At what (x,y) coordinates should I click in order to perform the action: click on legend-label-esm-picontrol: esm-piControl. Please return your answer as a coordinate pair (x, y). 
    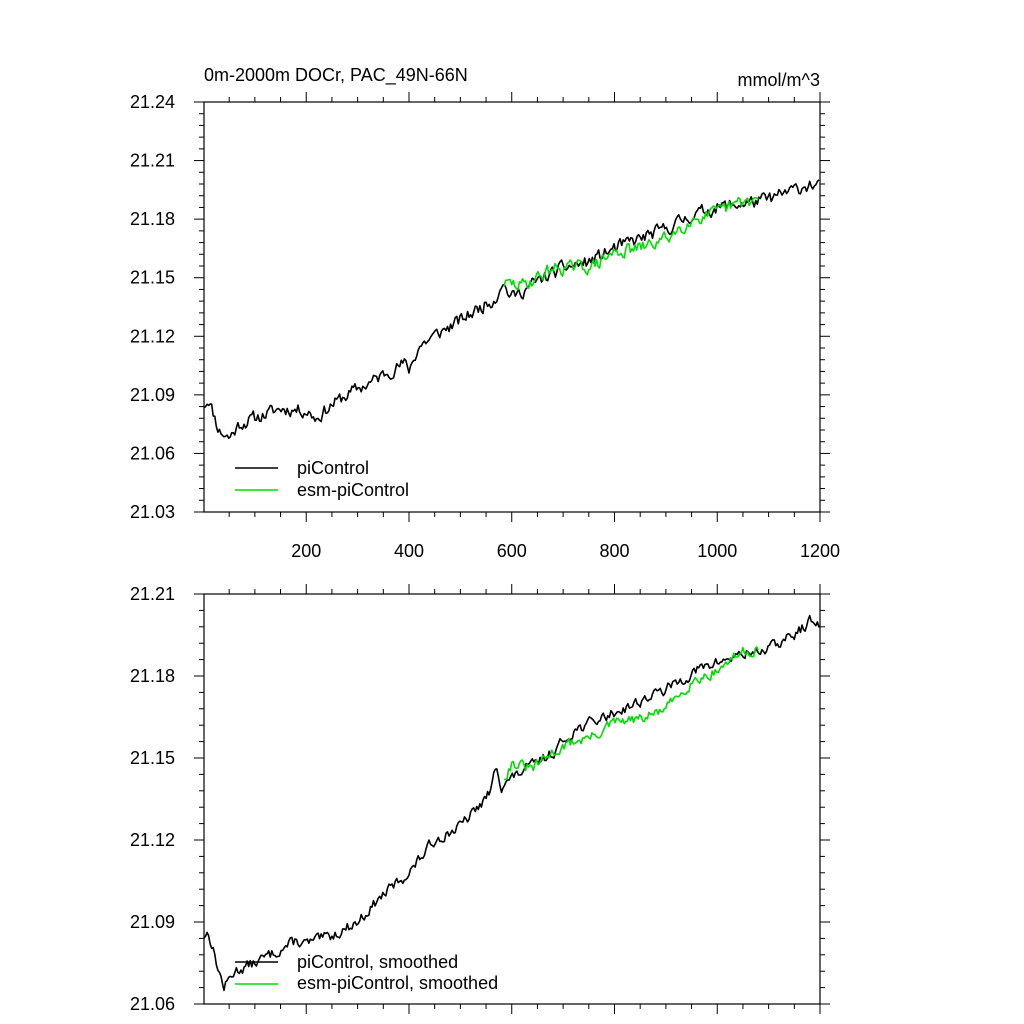
    Looking at the image, I should click on (353, 490).